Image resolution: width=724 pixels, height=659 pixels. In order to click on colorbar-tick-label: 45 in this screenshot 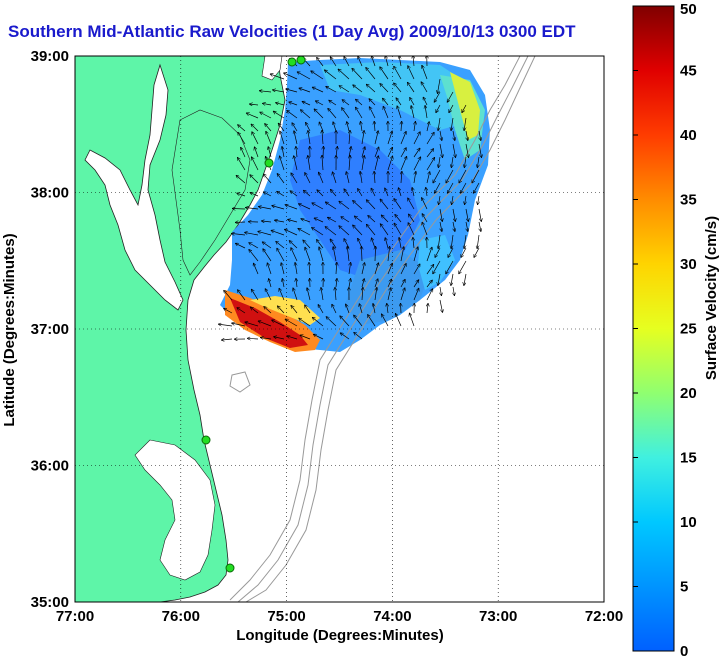, I will do `click(688, 71)`.